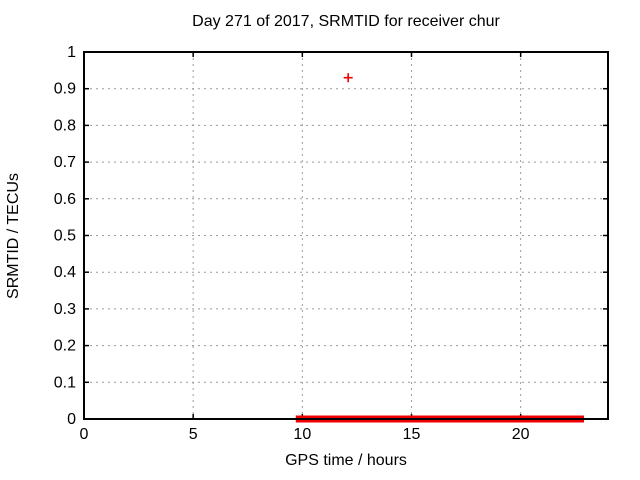 The height and width of the screenshot is (480, 640). I want to click on y-tick-label: 0, so click(71, 419).